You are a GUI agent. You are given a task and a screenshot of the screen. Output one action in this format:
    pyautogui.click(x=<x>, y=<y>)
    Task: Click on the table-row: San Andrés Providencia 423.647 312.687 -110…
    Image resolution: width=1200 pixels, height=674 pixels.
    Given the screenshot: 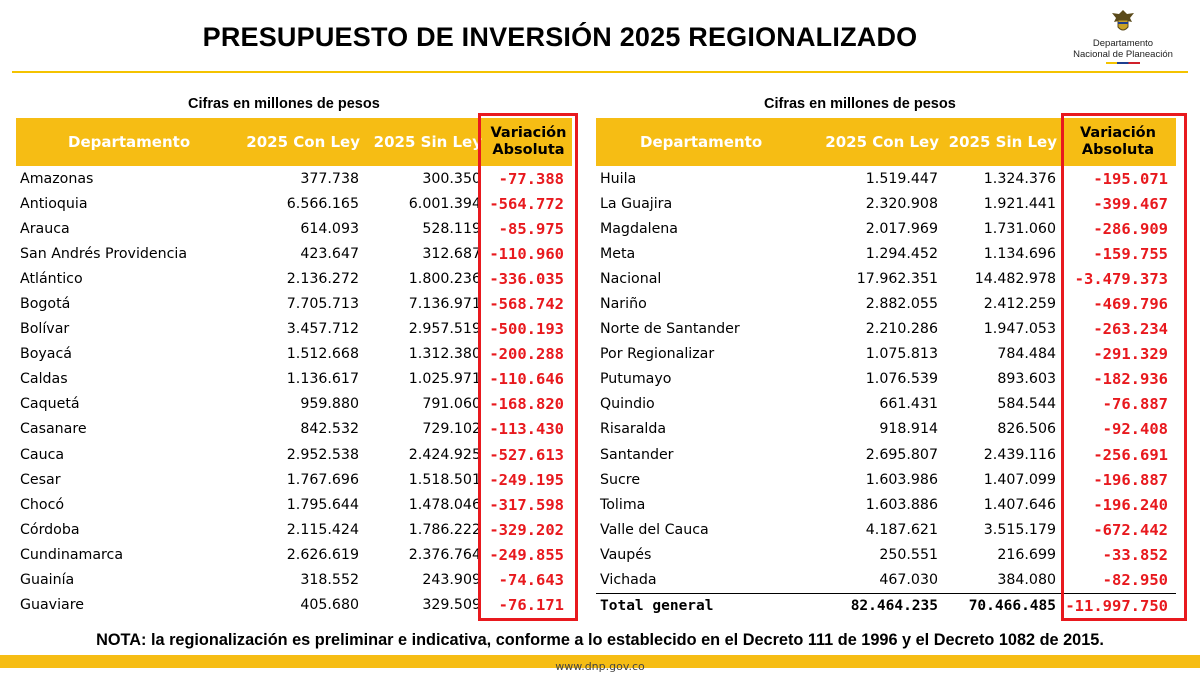 What is the action you would take?
    pyautogui.click(x=294, y=253)
    